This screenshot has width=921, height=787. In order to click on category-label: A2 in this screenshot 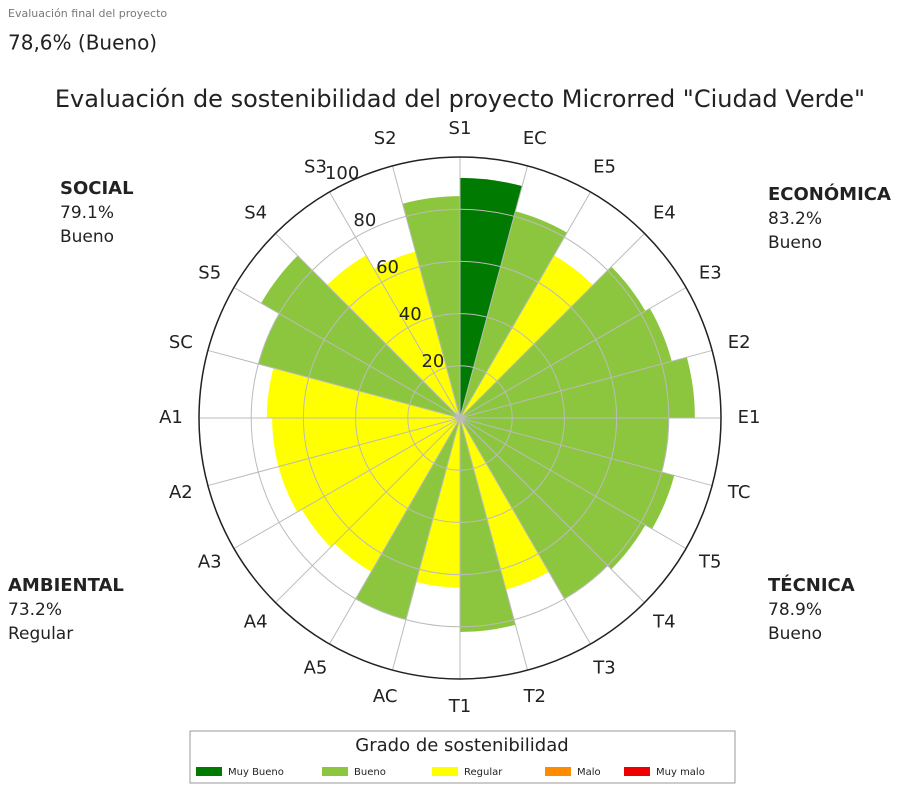, I will do `click(181, 492)`.